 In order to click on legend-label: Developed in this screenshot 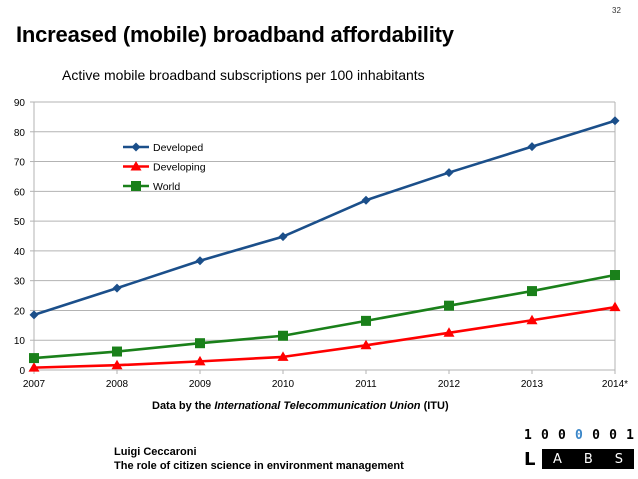, I will do `click(178, 148)`.